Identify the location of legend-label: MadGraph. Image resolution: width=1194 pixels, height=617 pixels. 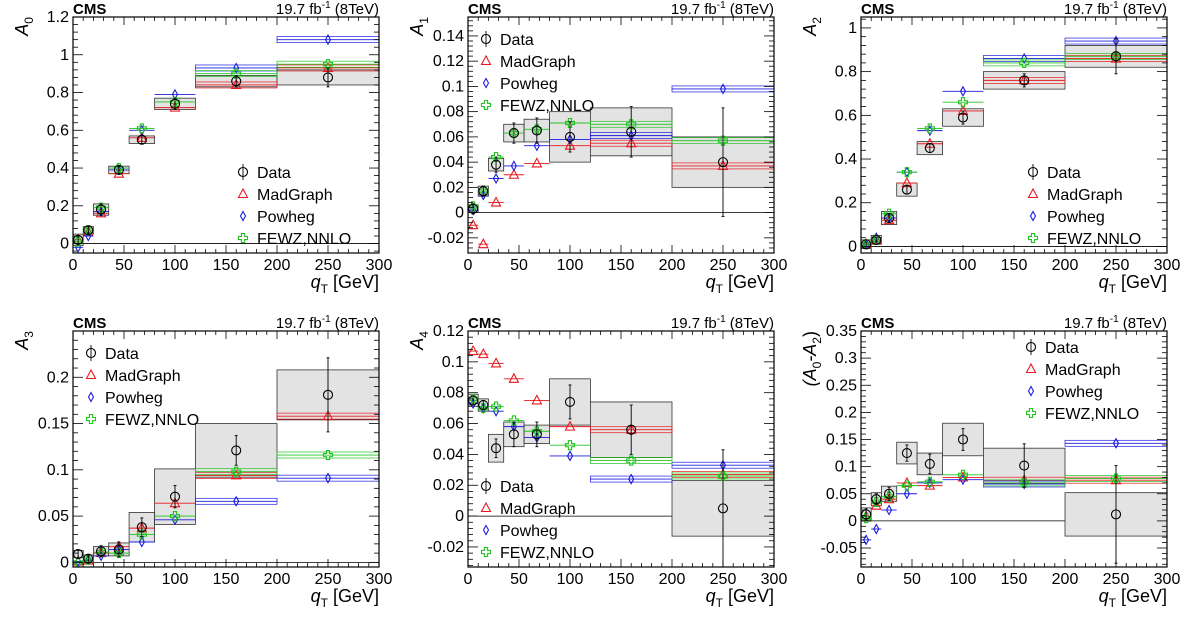
(538, 509).